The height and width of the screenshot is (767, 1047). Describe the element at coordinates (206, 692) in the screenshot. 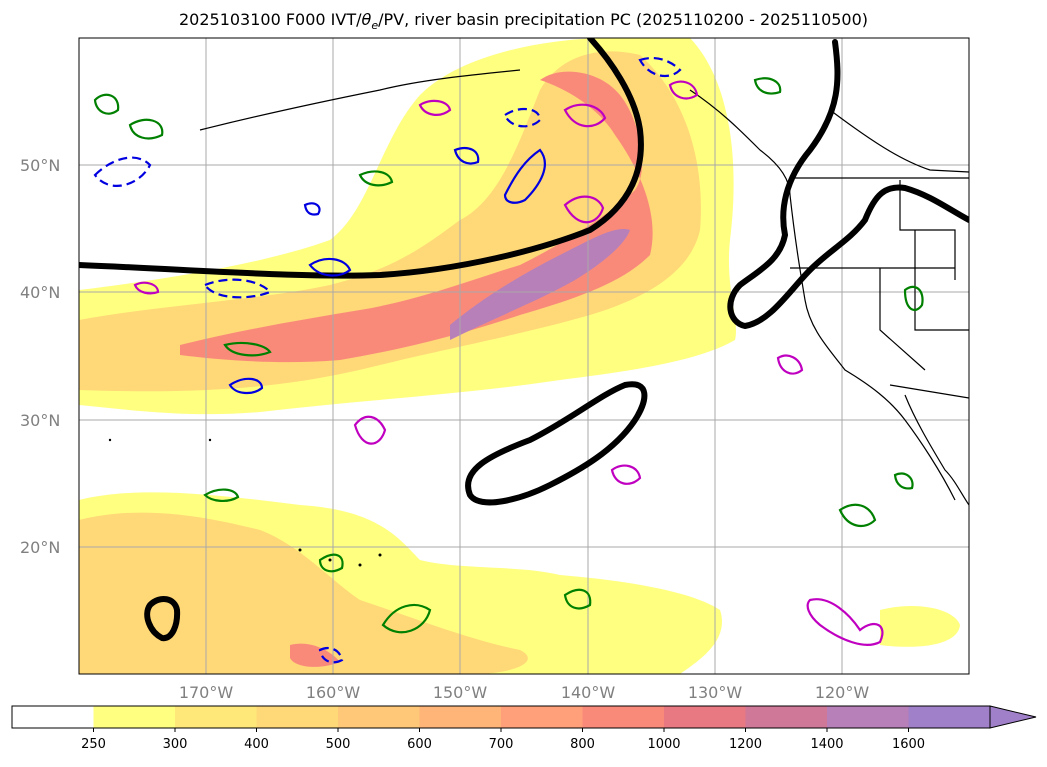

I see `lon-label-170w: 170°W` at that location.